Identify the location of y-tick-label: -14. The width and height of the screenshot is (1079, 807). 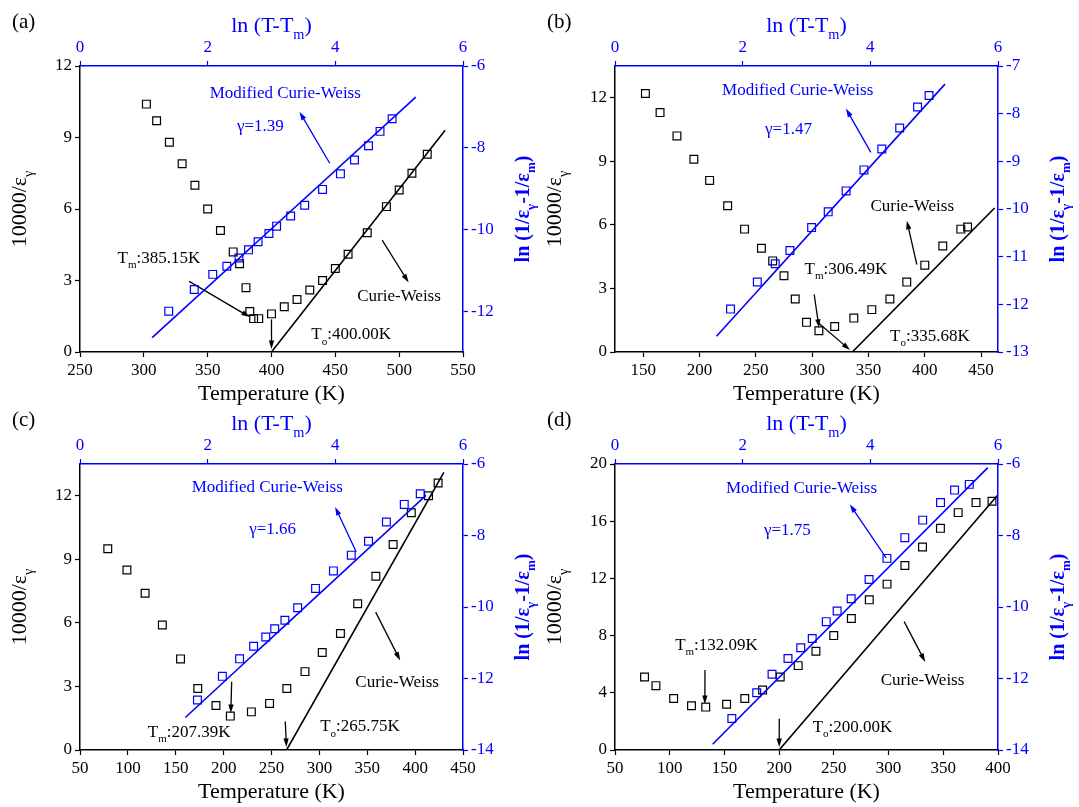
(1018, 749).